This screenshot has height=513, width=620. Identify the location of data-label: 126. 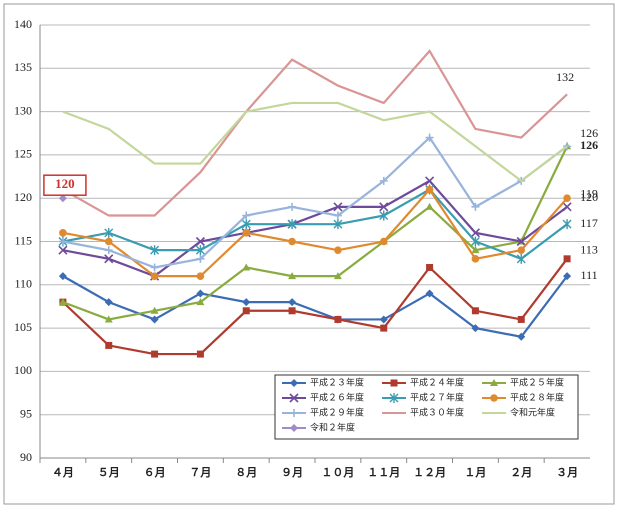
(589, 133).